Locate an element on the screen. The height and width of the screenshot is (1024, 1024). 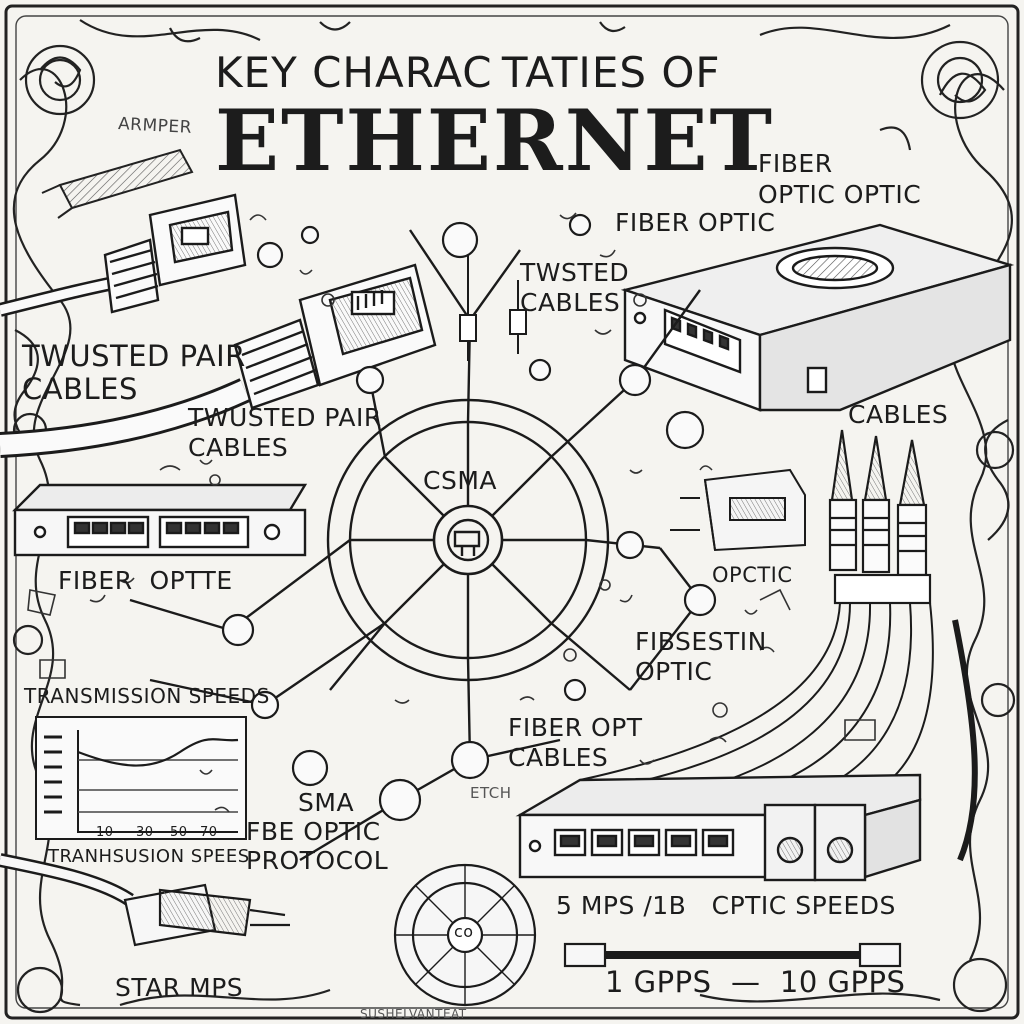
label-fiber-optic-top: FIBER OPTIC is located at coordinates (695, 222).